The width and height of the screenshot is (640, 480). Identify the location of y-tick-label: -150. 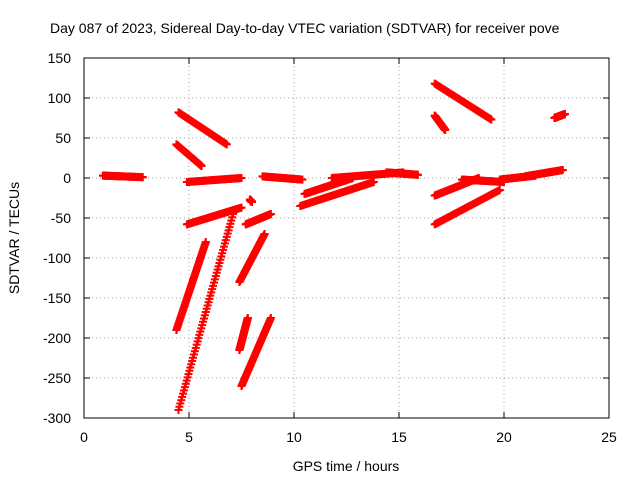
(57, 298).